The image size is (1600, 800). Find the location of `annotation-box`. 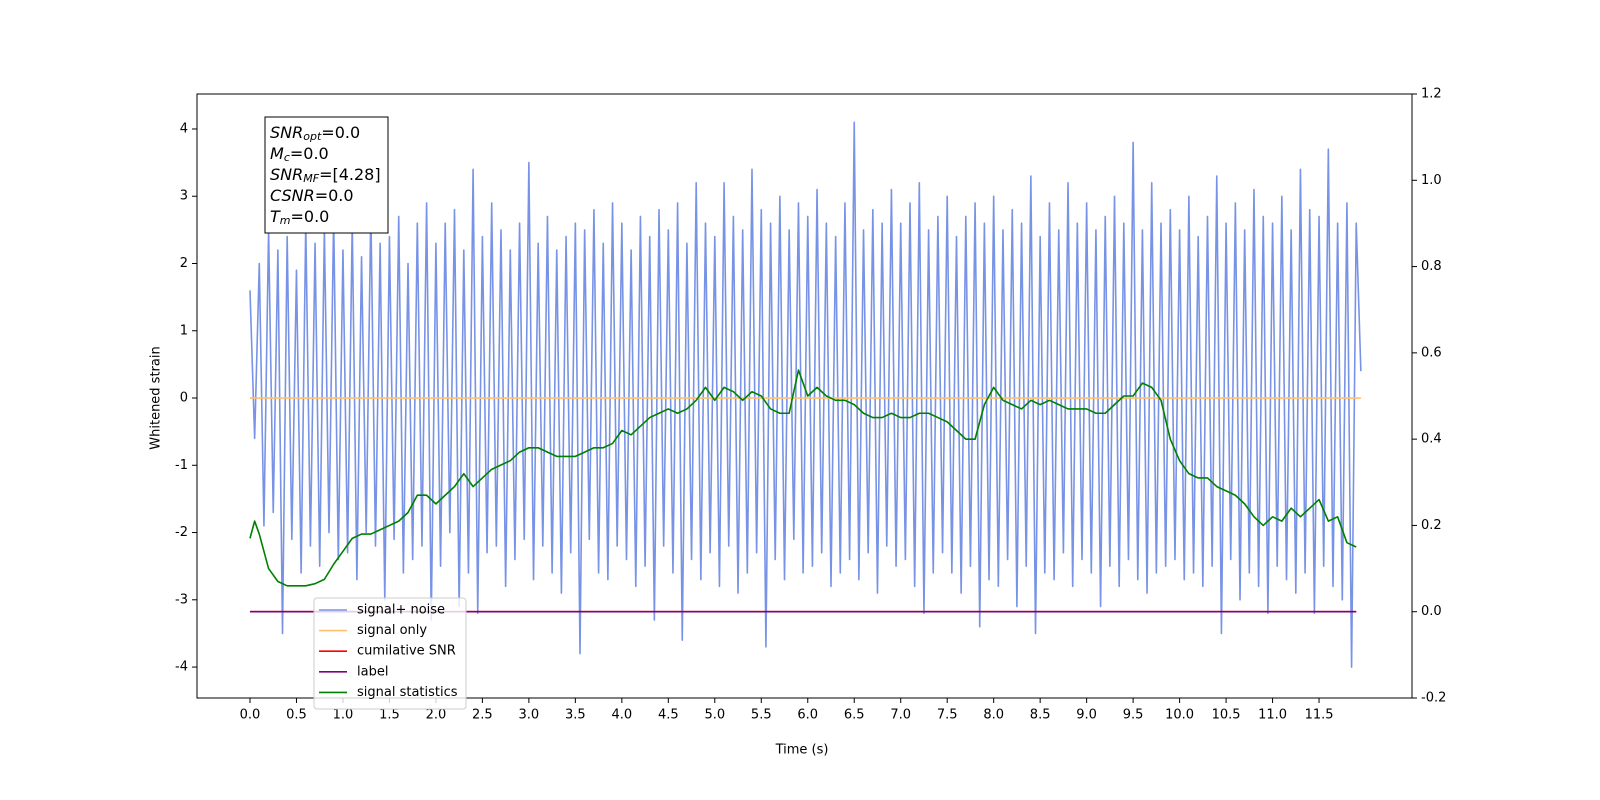

annotation-box is located at coordinates (326, 175).